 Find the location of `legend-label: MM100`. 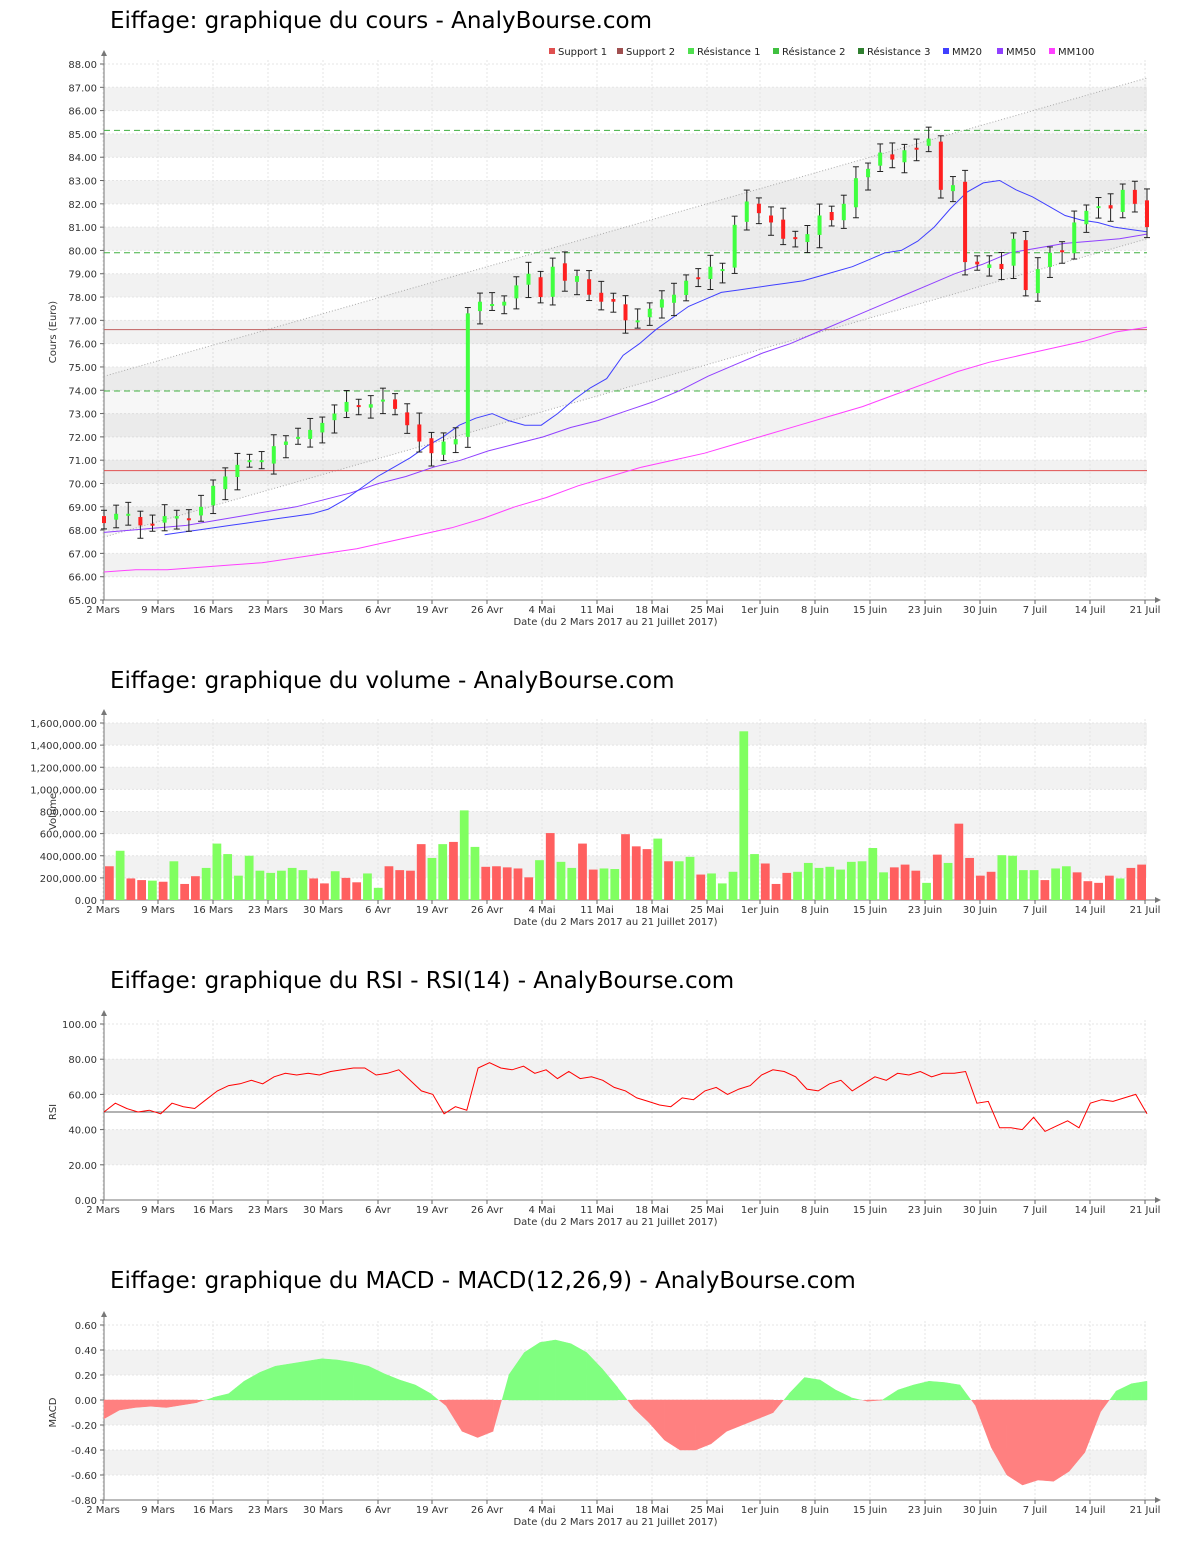

legend-label: MM100 is located at coordinates (1076, 52).